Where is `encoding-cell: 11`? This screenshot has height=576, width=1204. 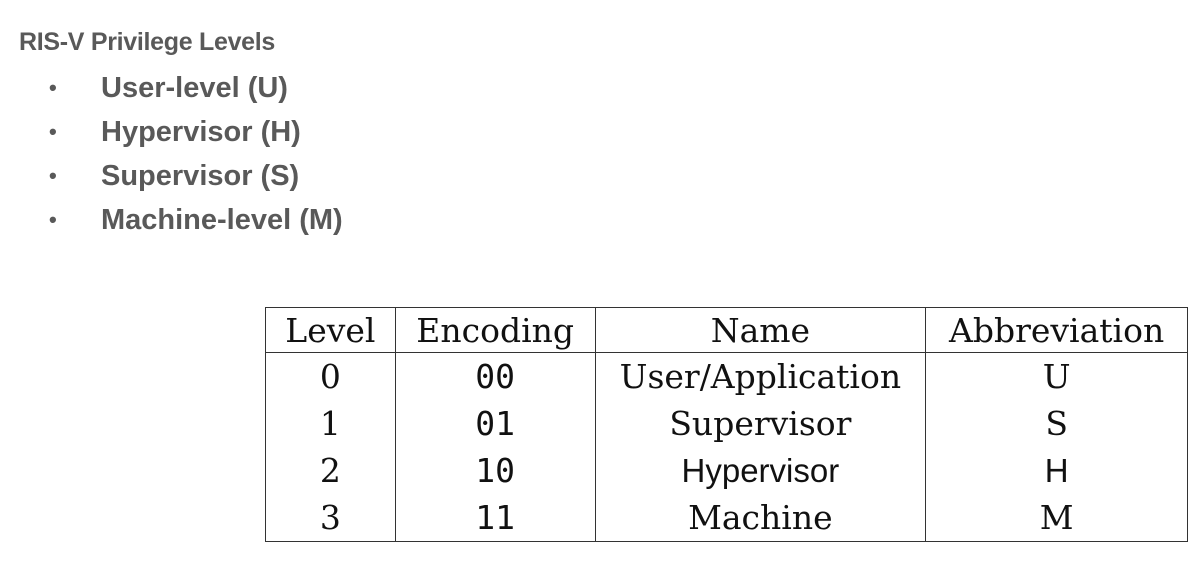
encoding-cell: 11 is located at coordinates (495, 518).